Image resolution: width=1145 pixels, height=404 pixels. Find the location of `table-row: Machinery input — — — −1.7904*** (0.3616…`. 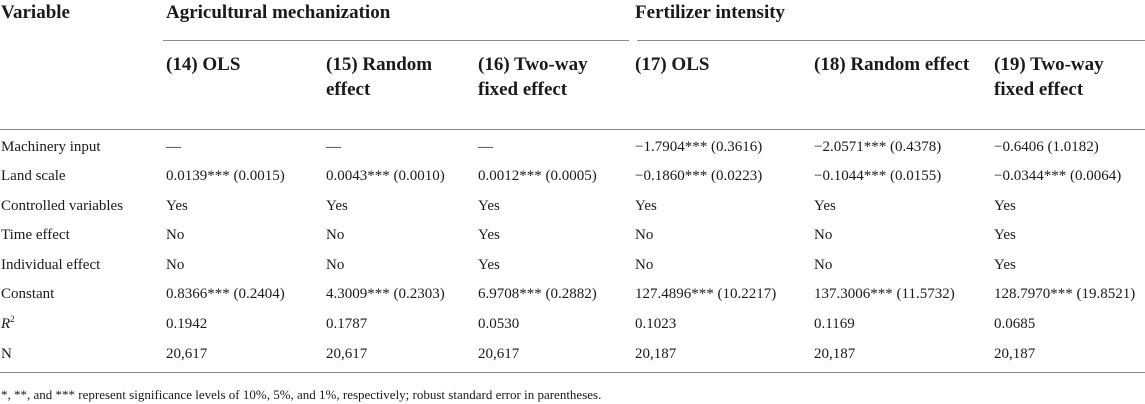

table-row: Machinery input — — — −1.7904*** (0.3616… is located at coordinates (572, 145).